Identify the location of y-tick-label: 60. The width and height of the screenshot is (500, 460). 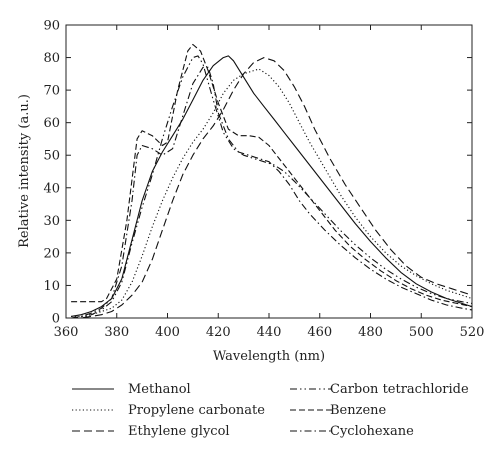
(51, 123).